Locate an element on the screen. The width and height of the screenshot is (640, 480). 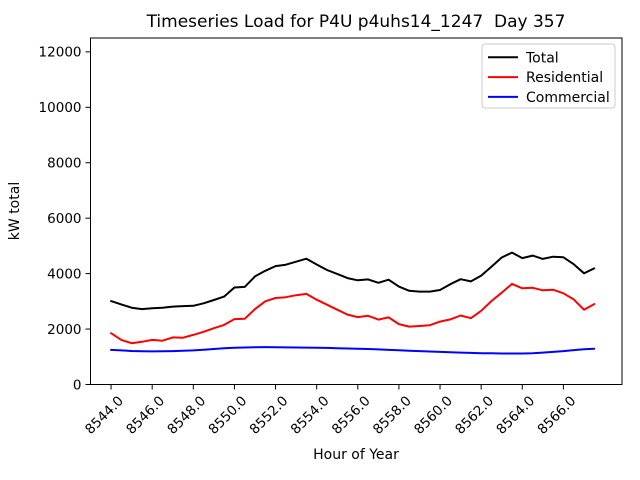
x-tick-label: 8558.0 is located at coordinates (392, 415).